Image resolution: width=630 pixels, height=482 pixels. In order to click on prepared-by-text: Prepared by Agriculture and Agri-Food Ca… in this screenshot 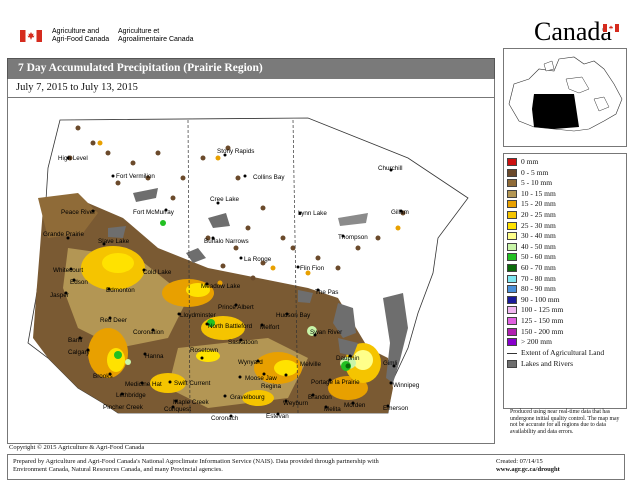, I will do `click(196, 465)`.